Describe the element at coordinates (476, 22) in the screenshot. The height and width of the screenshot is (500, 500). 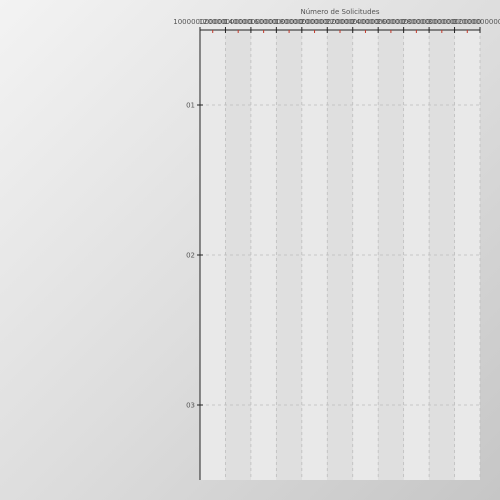
I see `x-tick-label: 320000000000` at that location.